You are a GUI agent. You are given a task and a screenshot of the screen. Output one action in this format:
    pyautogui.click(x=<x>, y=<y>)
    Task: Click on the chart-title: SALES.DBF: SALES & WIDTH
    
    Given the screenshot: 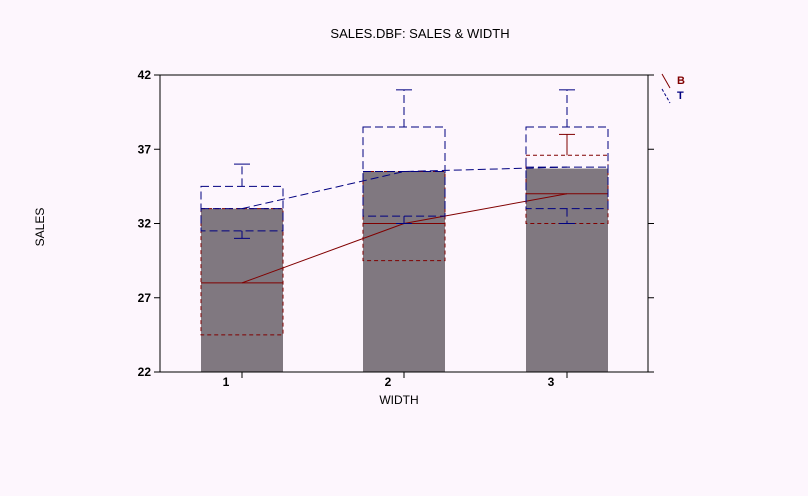 What is the action you would take?
    pyautogui.click(x=419, y=33)
    